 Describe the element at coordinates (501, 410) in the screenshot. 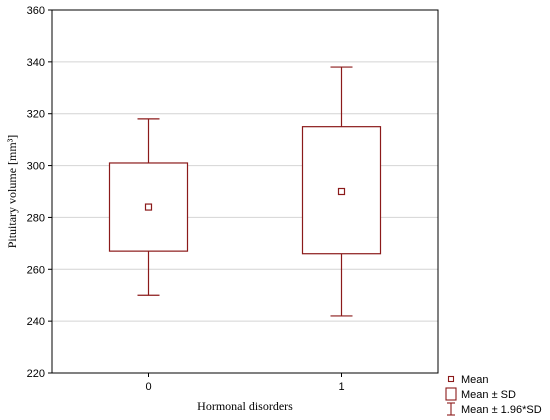

I see `legend-label: Mean ± 1.96*SD` at that location.